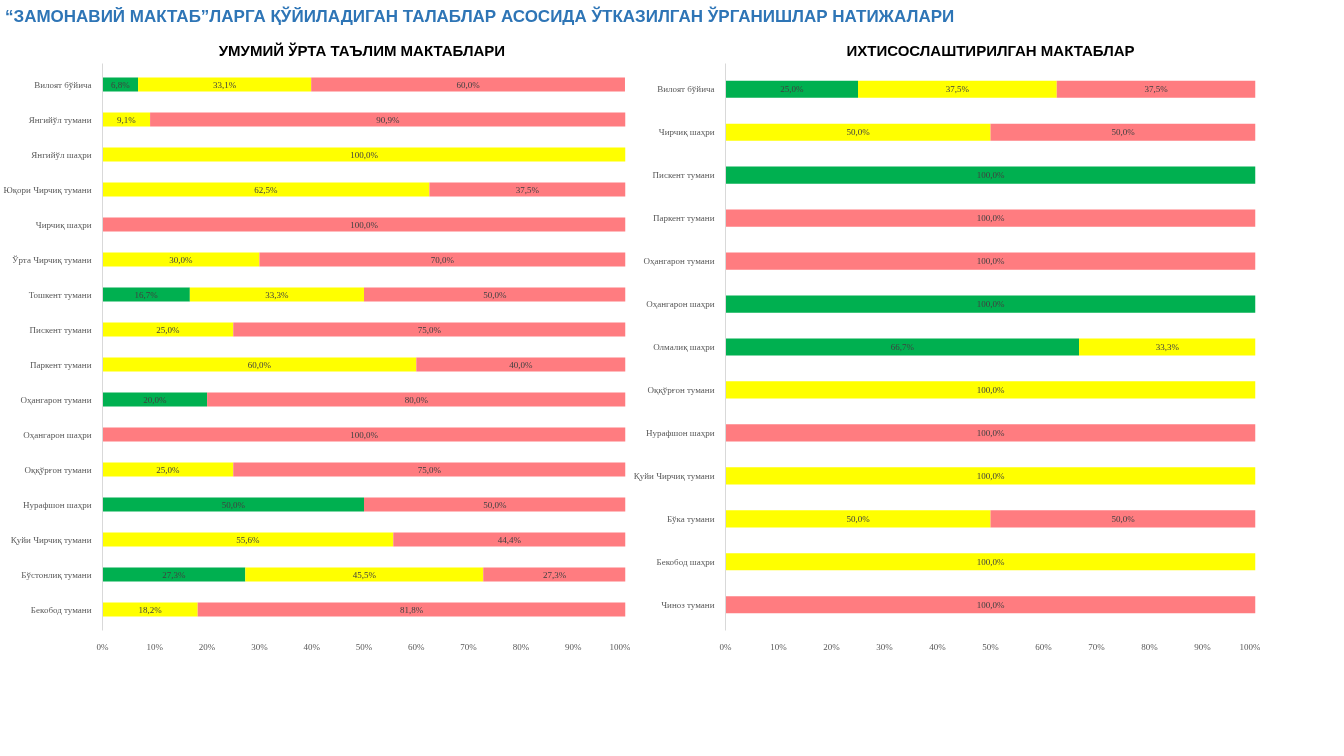  What do you see at coordinates (685, 562) in the screenshot?
I see `y-tick-label: Бекобод шаҳри` at bounding box center [685, 562].